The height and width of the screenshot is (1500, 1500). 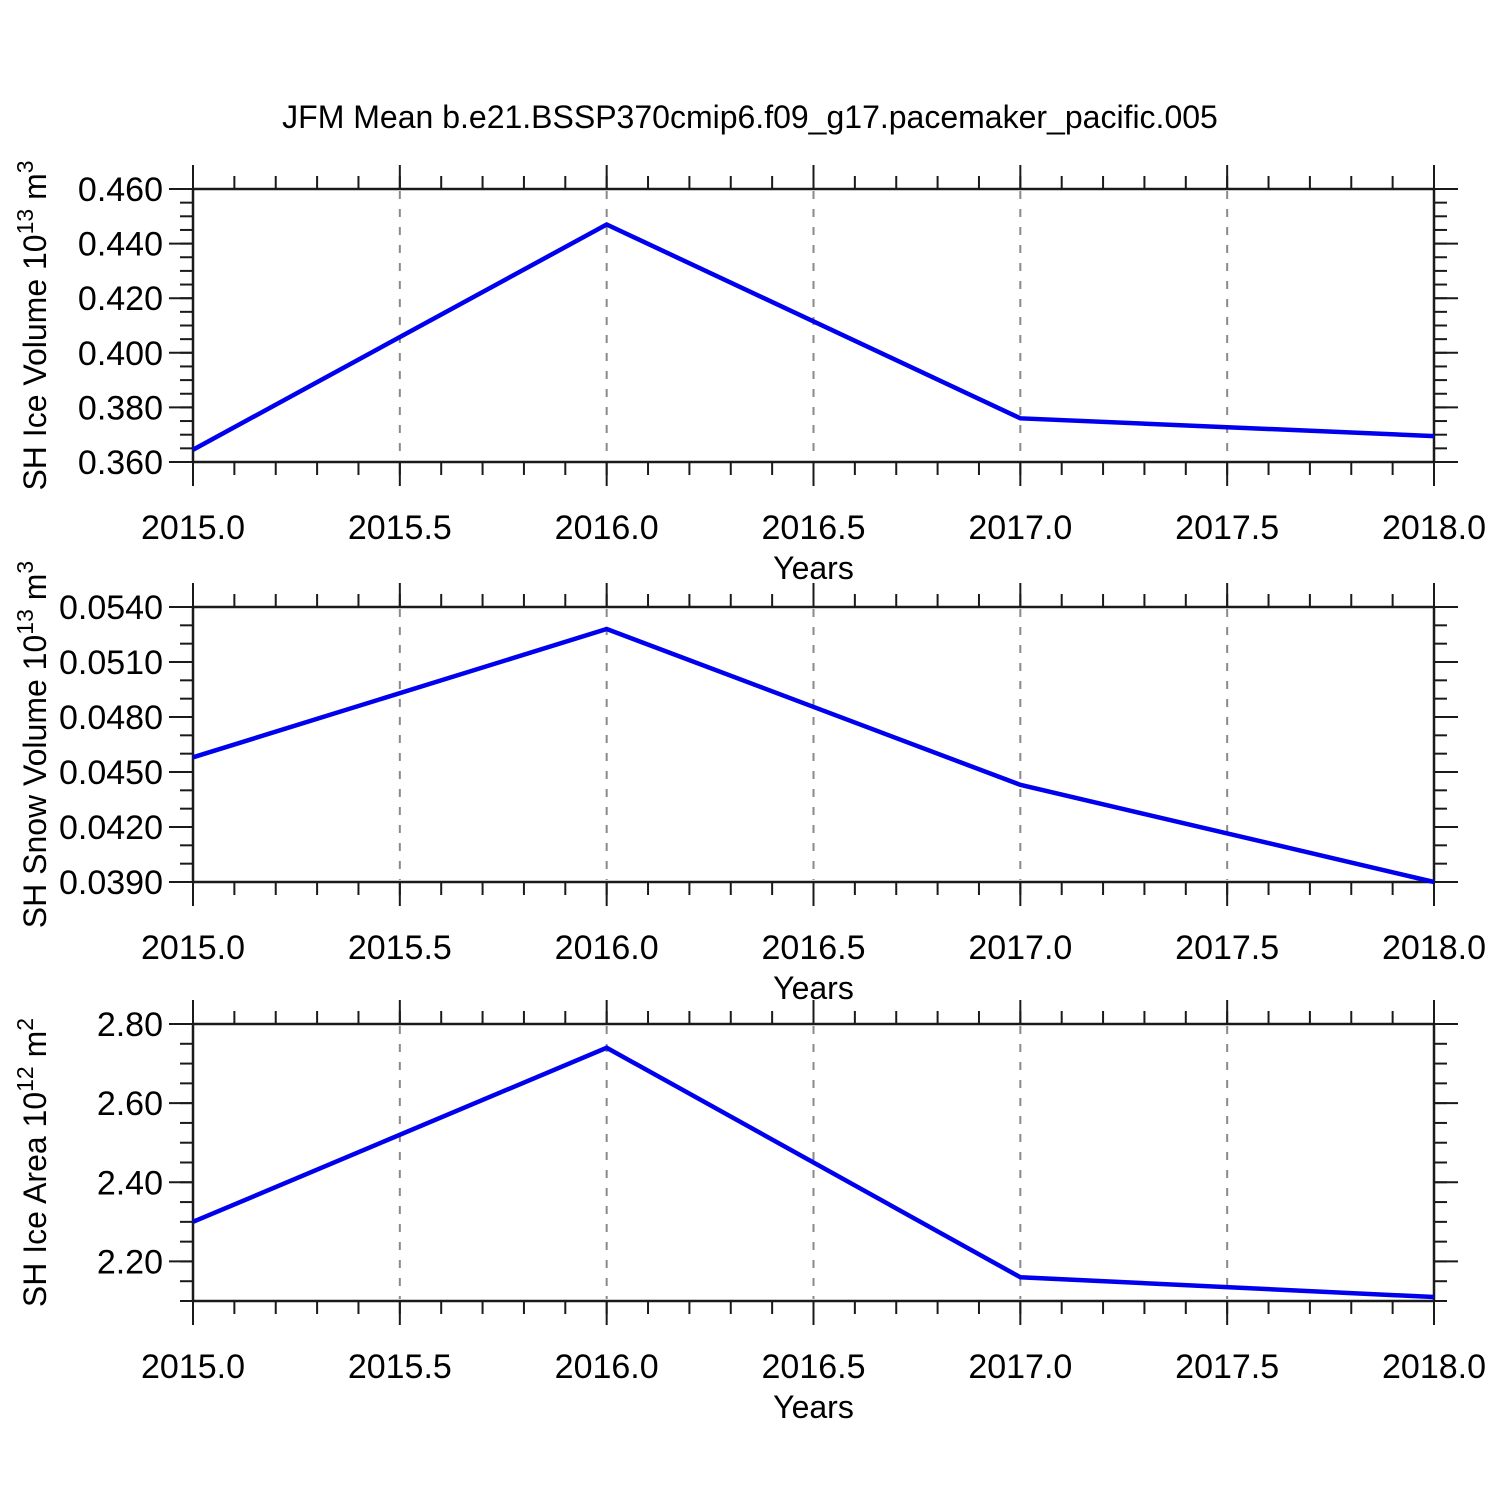 I want to click on y-tick-label: 0.0450, so click(x=111, y=773).